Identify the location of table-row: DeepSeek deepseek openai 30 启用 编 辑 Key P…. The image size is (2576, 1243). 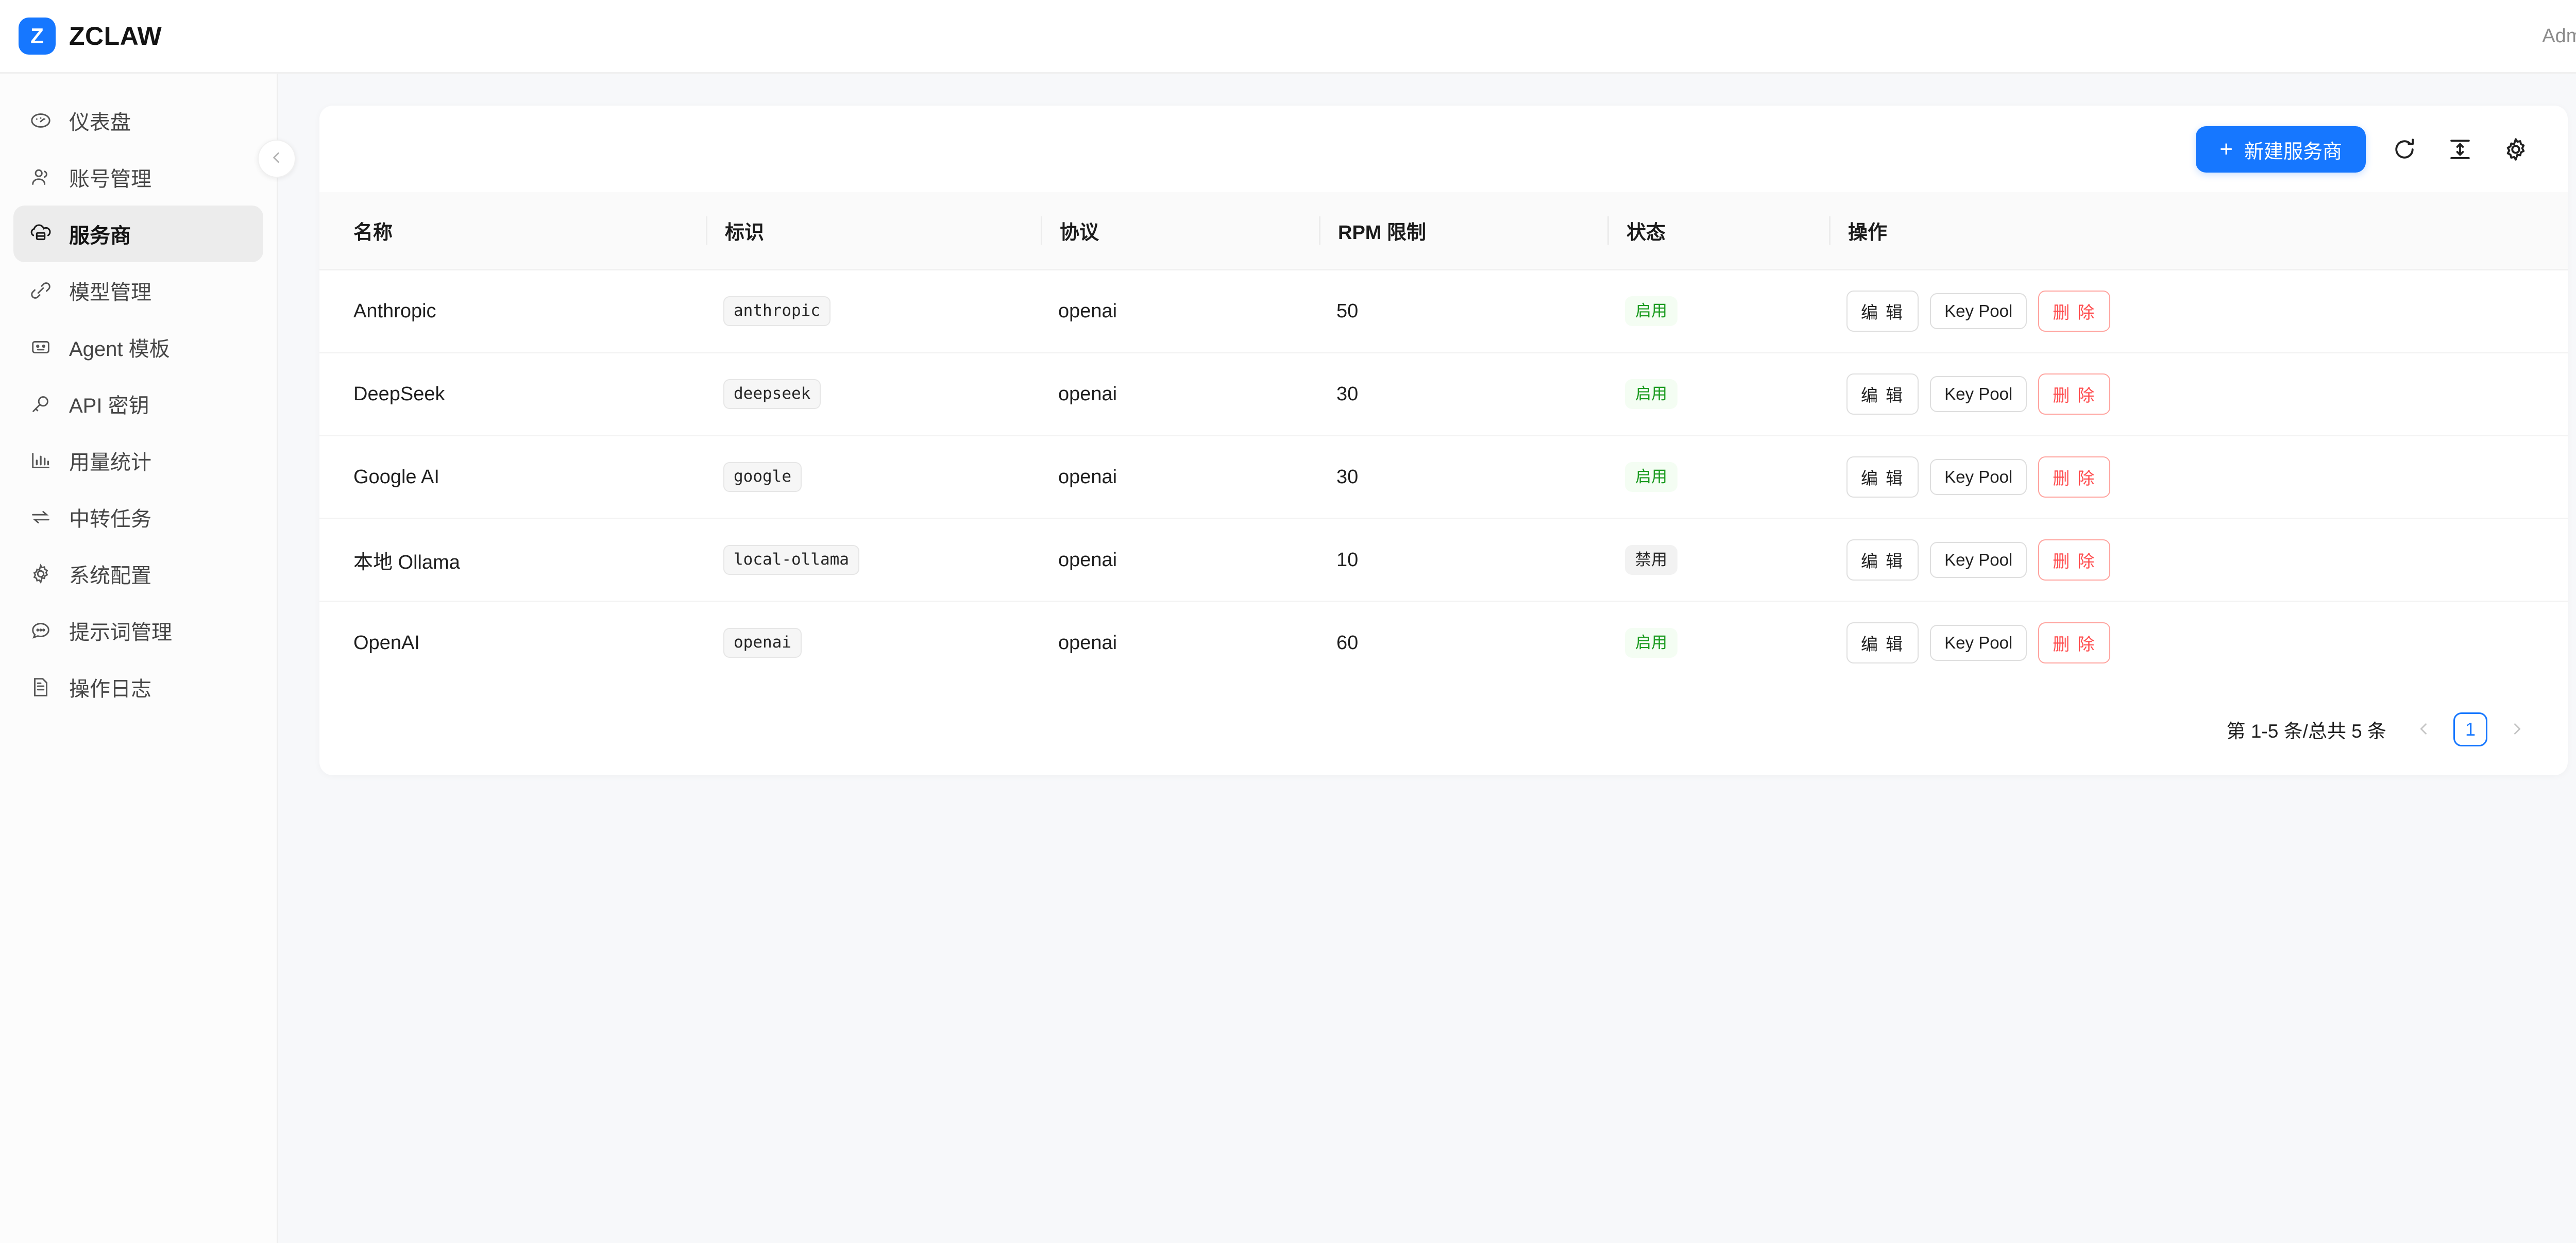
(1443, 394).